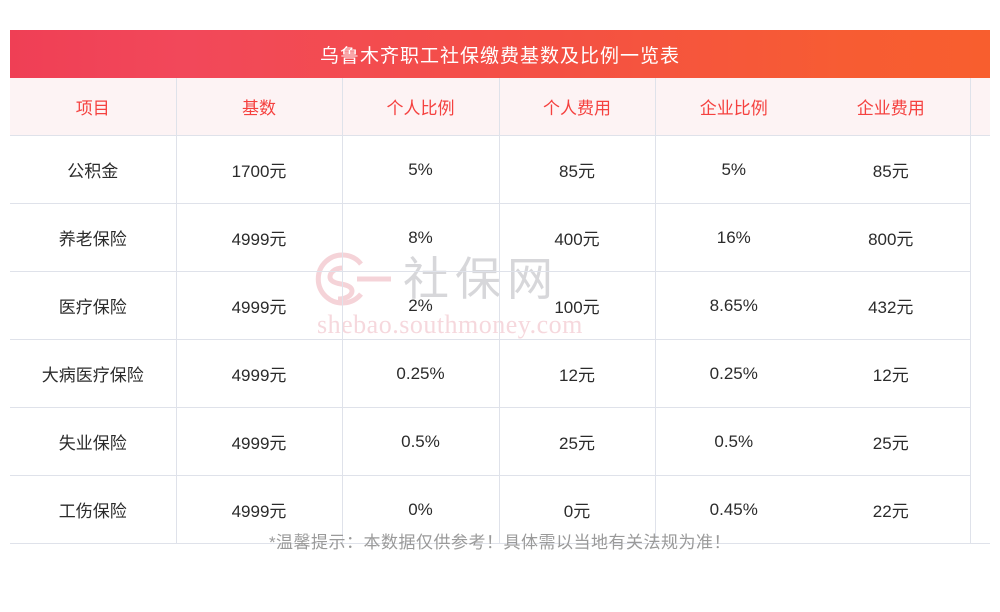  I want to click on cell-personal-rate: 0.25%, so click(421, 373).